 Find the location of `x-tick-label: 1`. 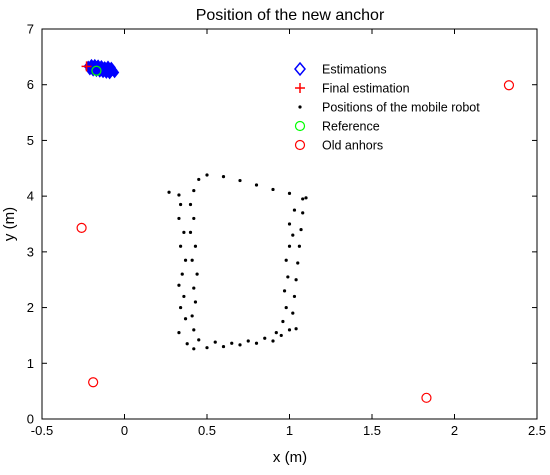

x-tick-label: 1 is located at coordinates (289, 430).